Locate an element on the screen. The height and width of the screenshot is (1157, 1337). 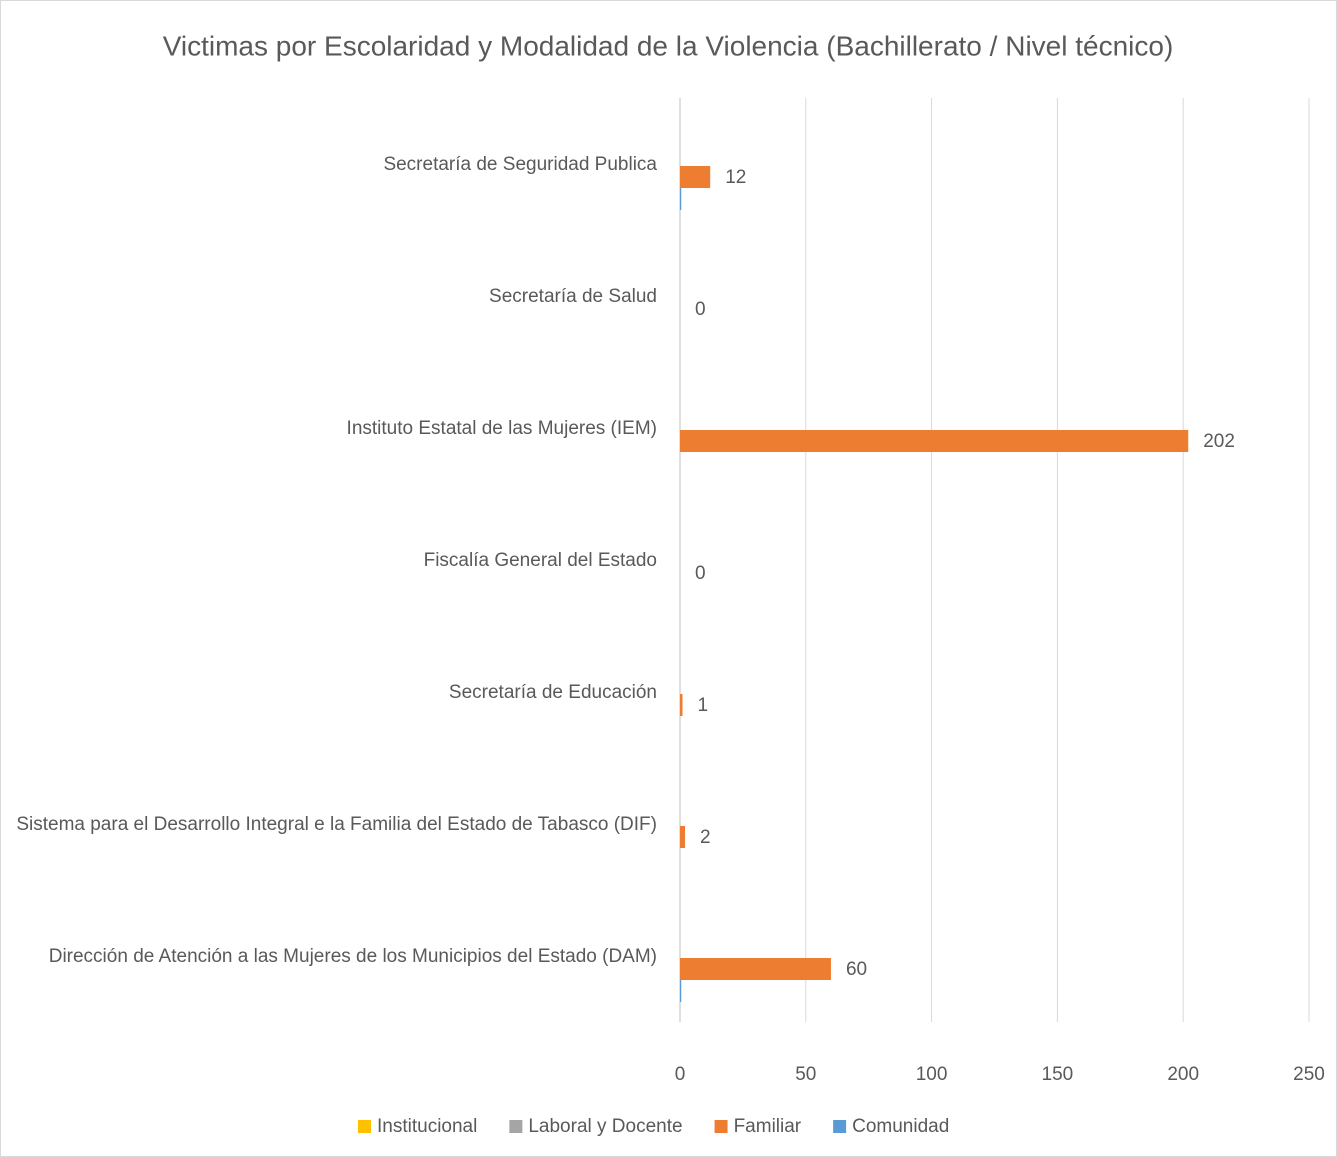
category-label: Secretaría de Seguridad Publica is located at coordinates (520, 164).